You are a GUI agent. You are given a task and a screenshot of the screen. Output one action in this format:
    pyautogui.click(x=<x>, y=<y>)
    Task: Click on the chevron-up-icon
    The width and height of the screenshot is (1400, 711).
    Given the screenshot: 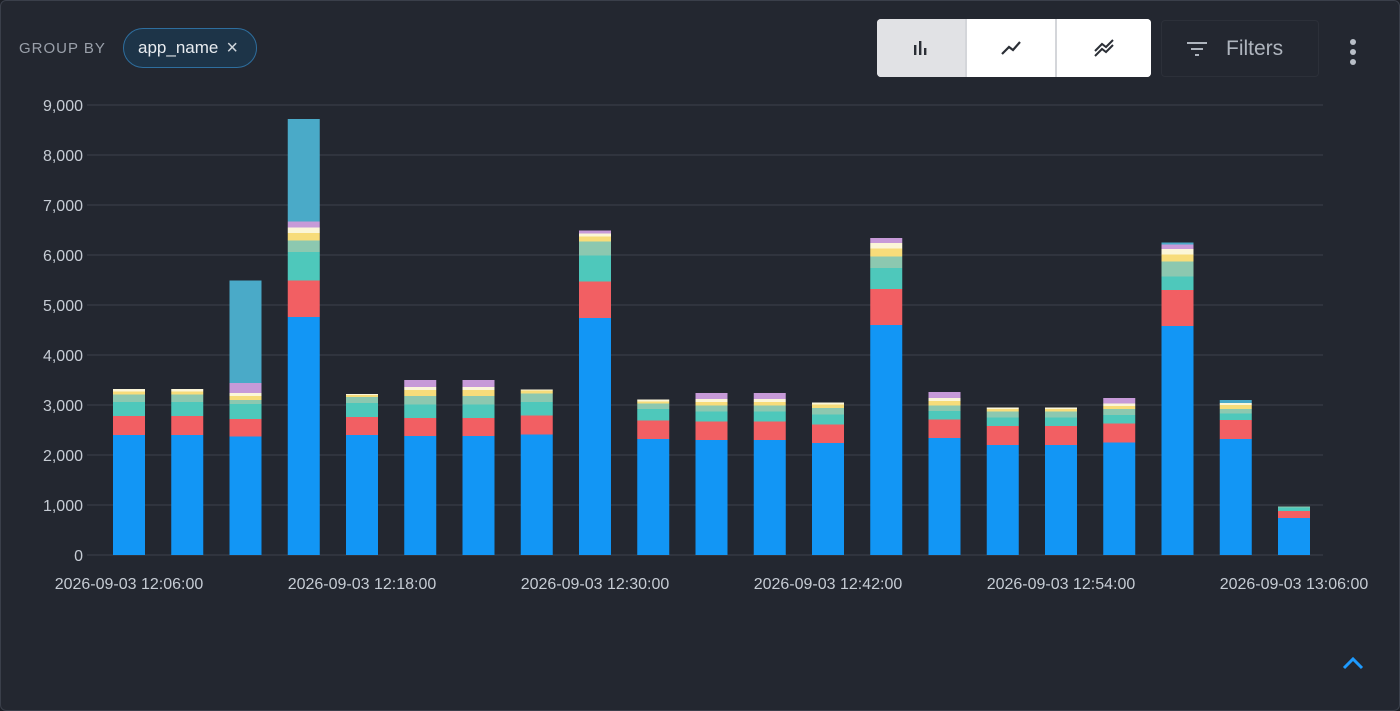 What is the action you would take?
    pyautogui.click(x=1353, y=663)
    